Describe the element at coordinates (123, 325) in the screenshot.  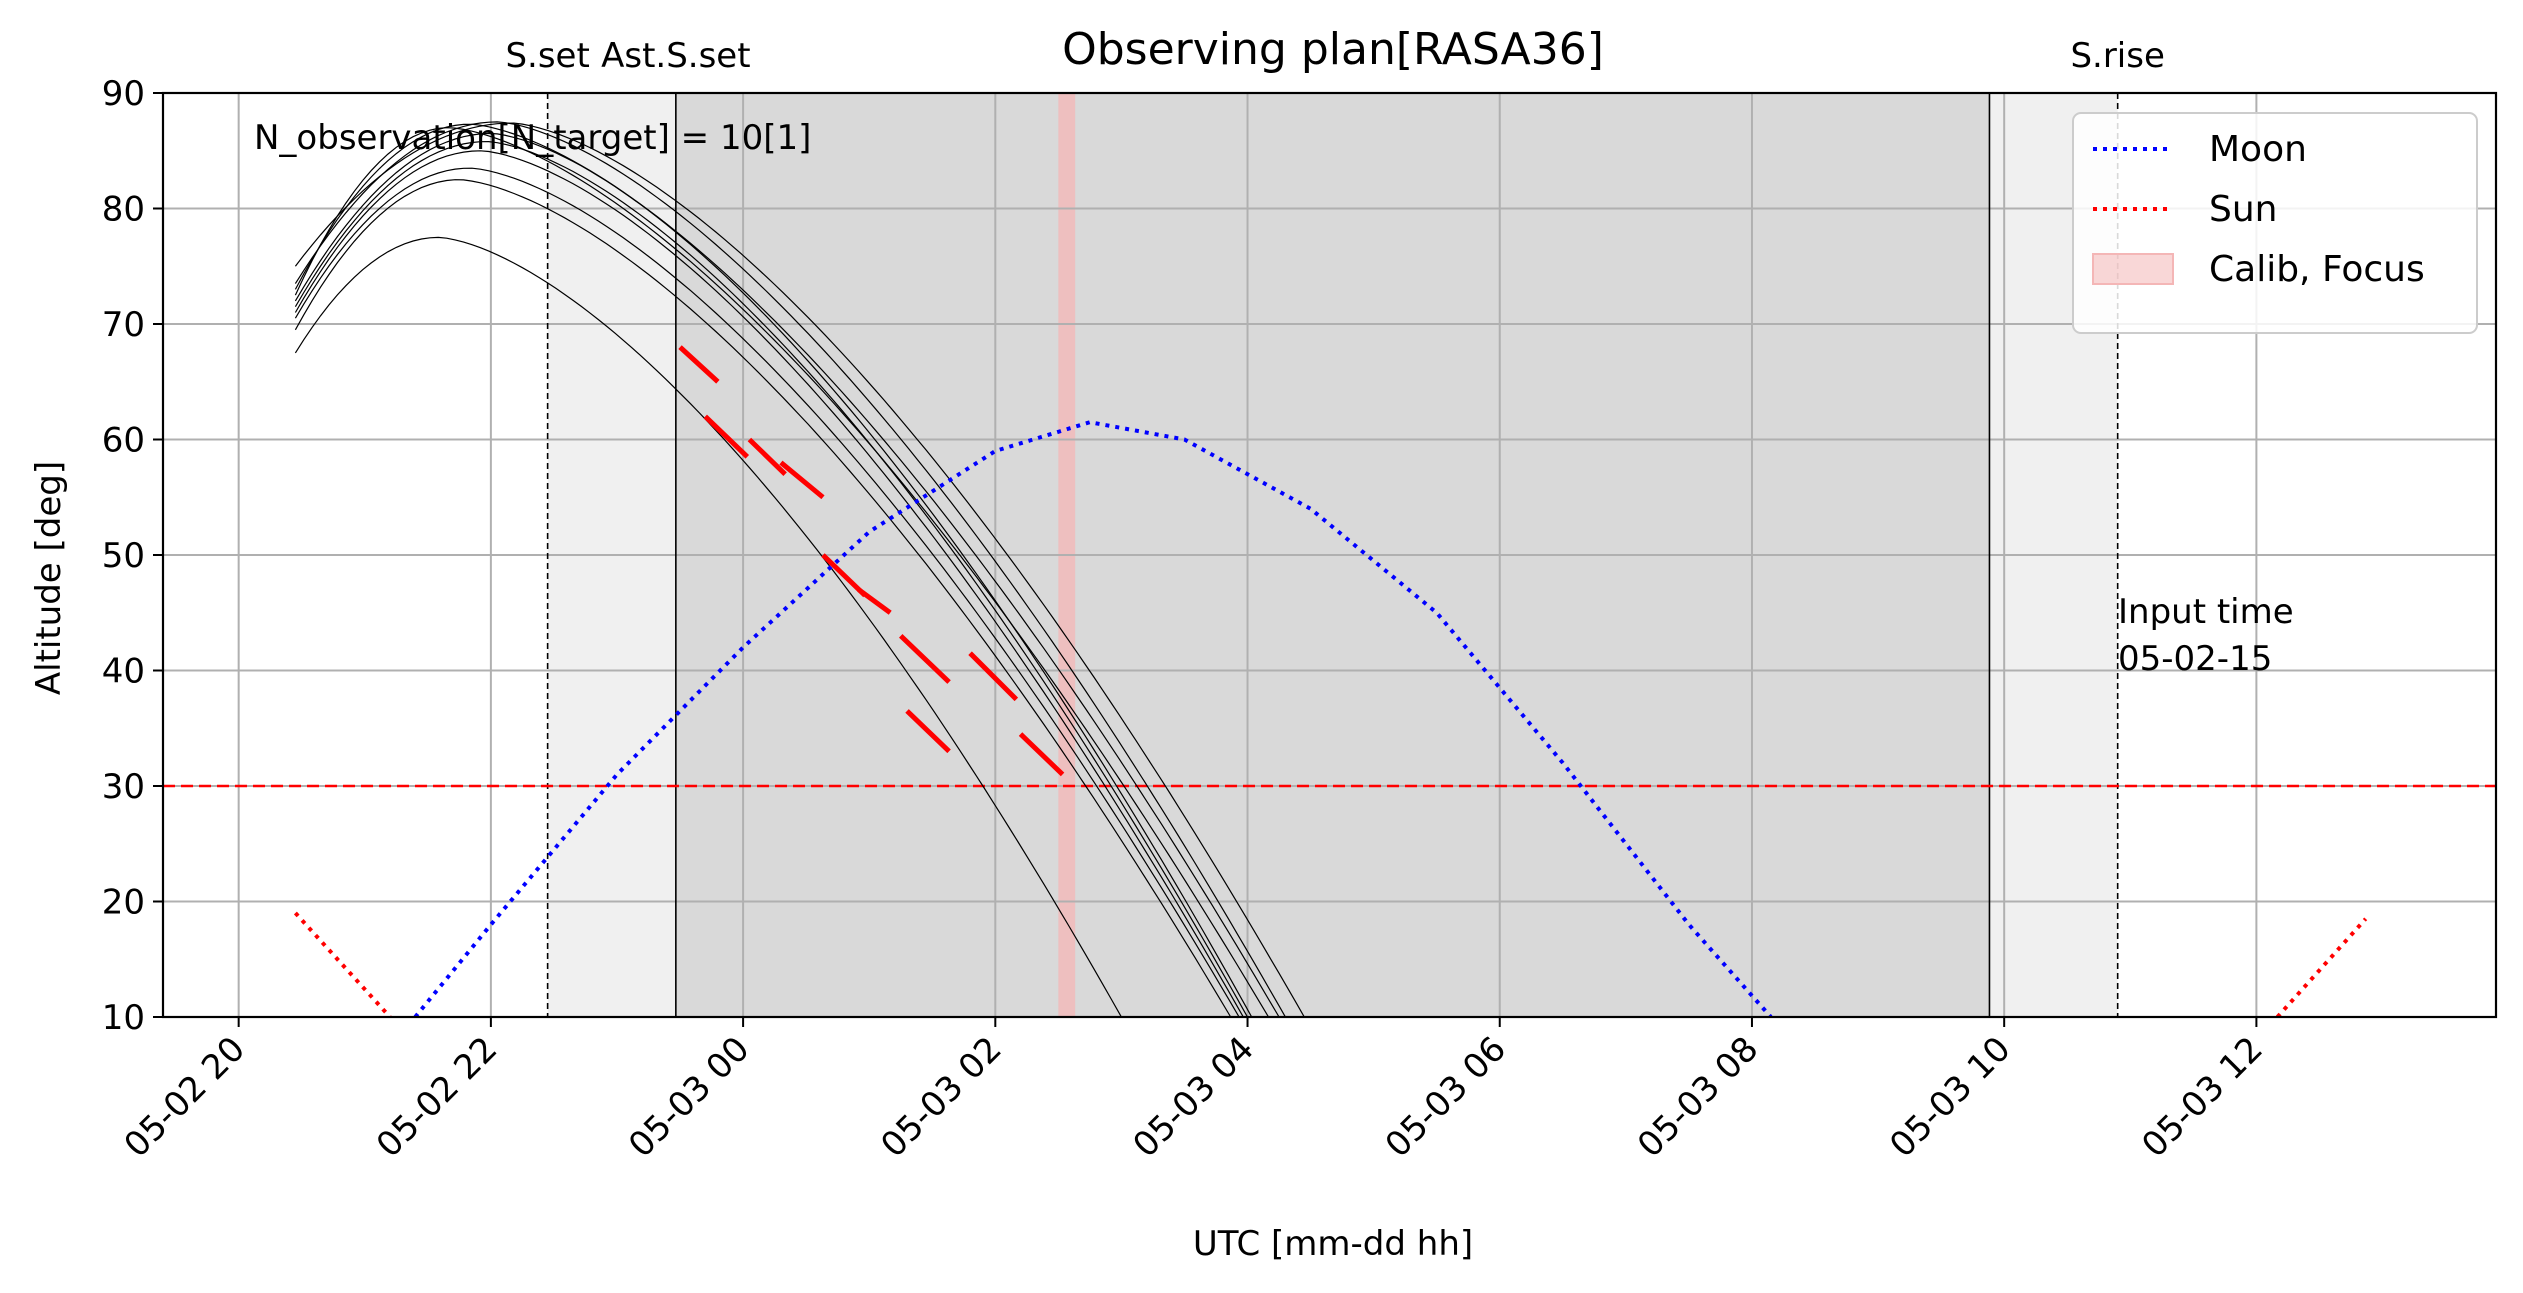
I see `y-tick-label: 70` at that location.